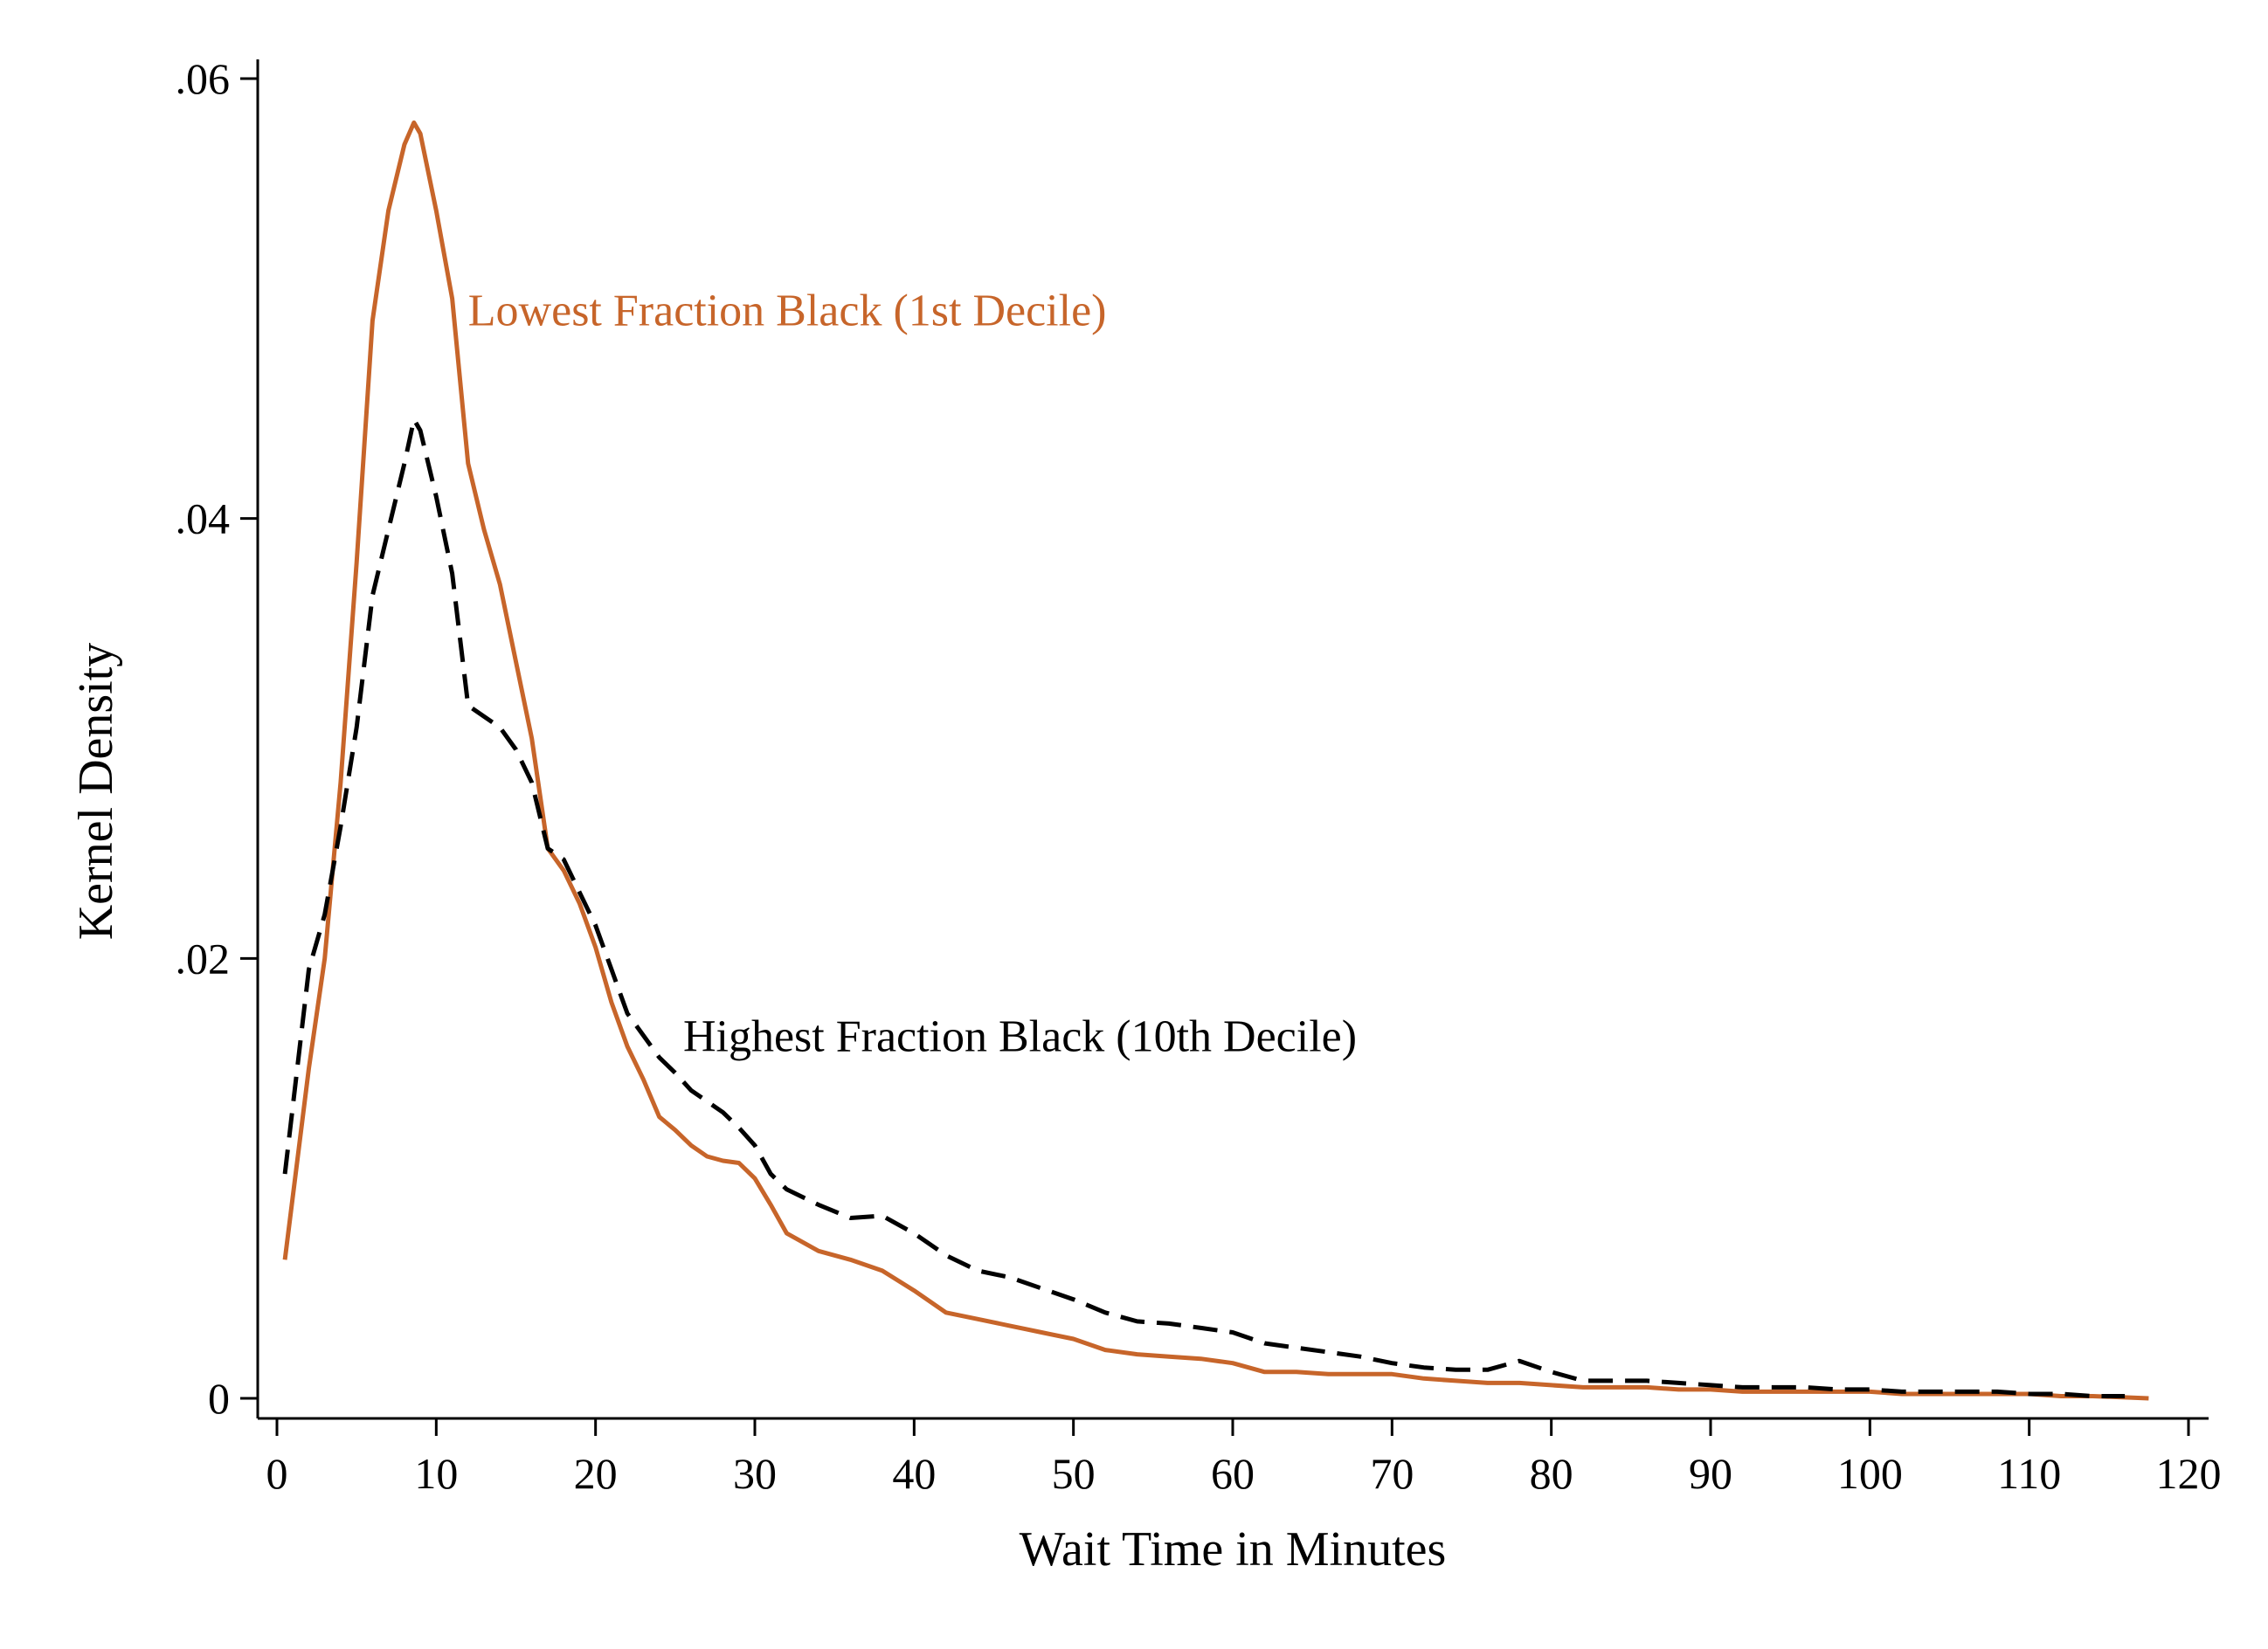 The width and height of the screenshot is (2268, 1649). What do you see at coordinates (1711, 1473) in the screenshot?
I see `x-tick-label: 90` at bounding box center [1711, 1473].